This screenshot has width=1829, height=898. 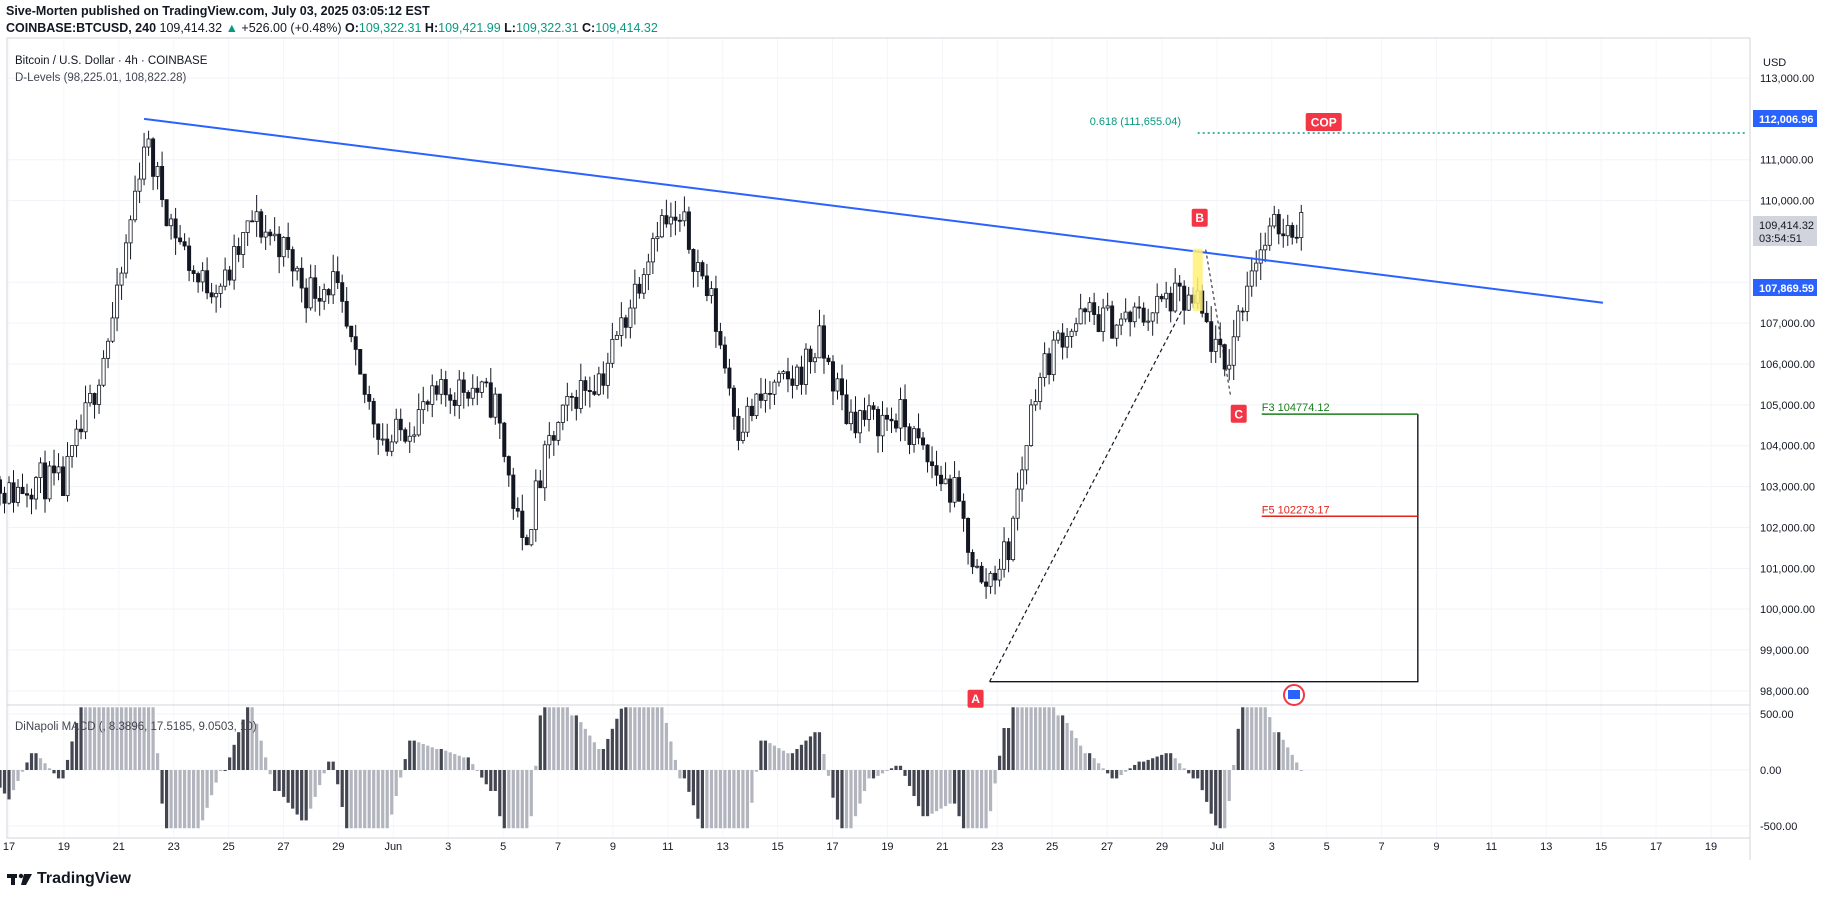 What do you see at coordinates (1323, 121) in the screenshot?
I see `label-cop-bg` at bounding box center [1323, 121].